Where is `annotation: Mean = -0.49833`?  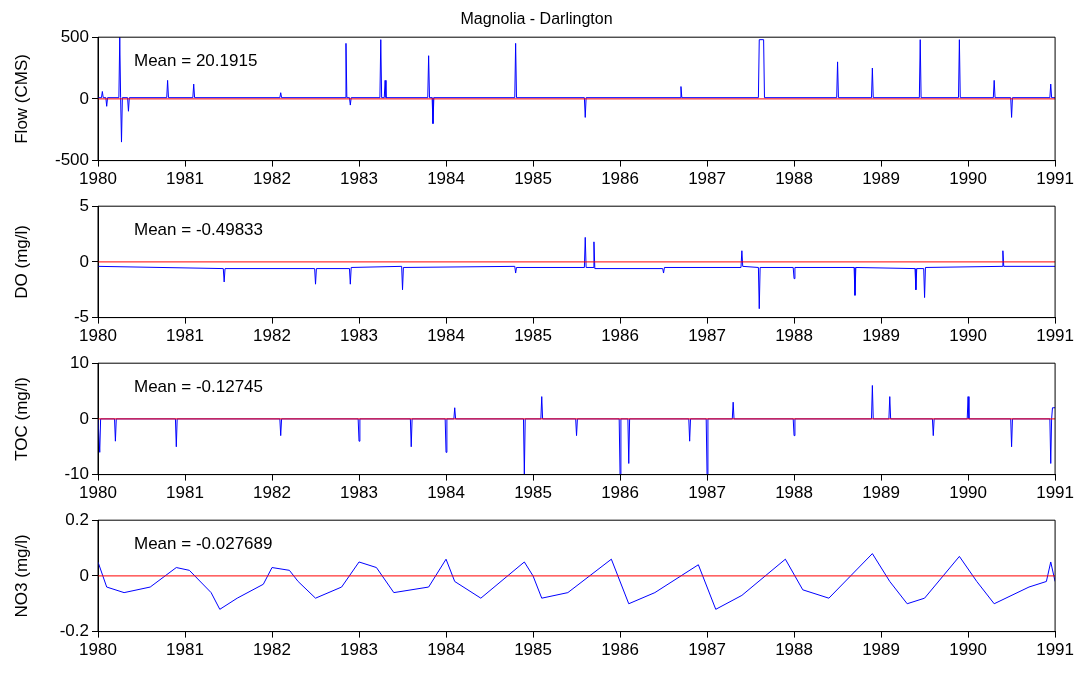
annotation: Mean = -0.49833 is located at coordinates (199, 229).